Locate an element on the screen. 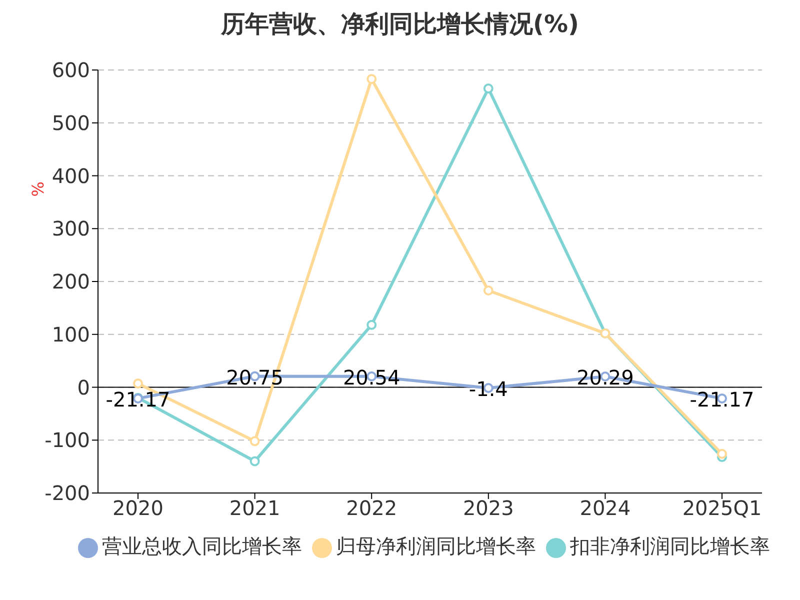  y-tick-label: 600 is located at coordinates (71, 70).